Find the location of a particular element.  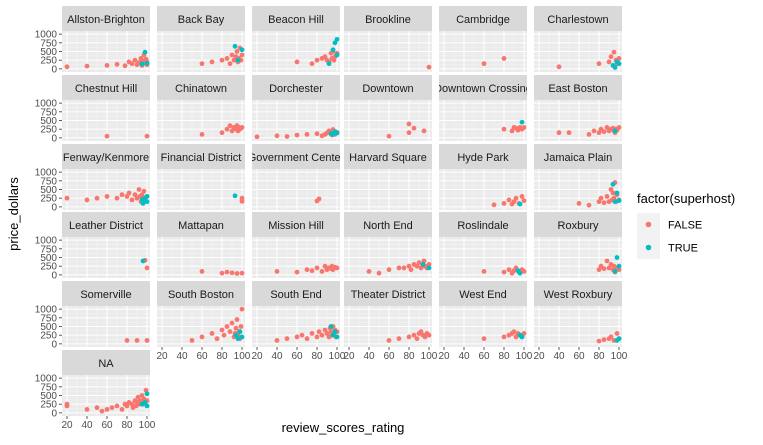

facet-strip-label: Allston-Brighton is located at coordinates (106, 20).